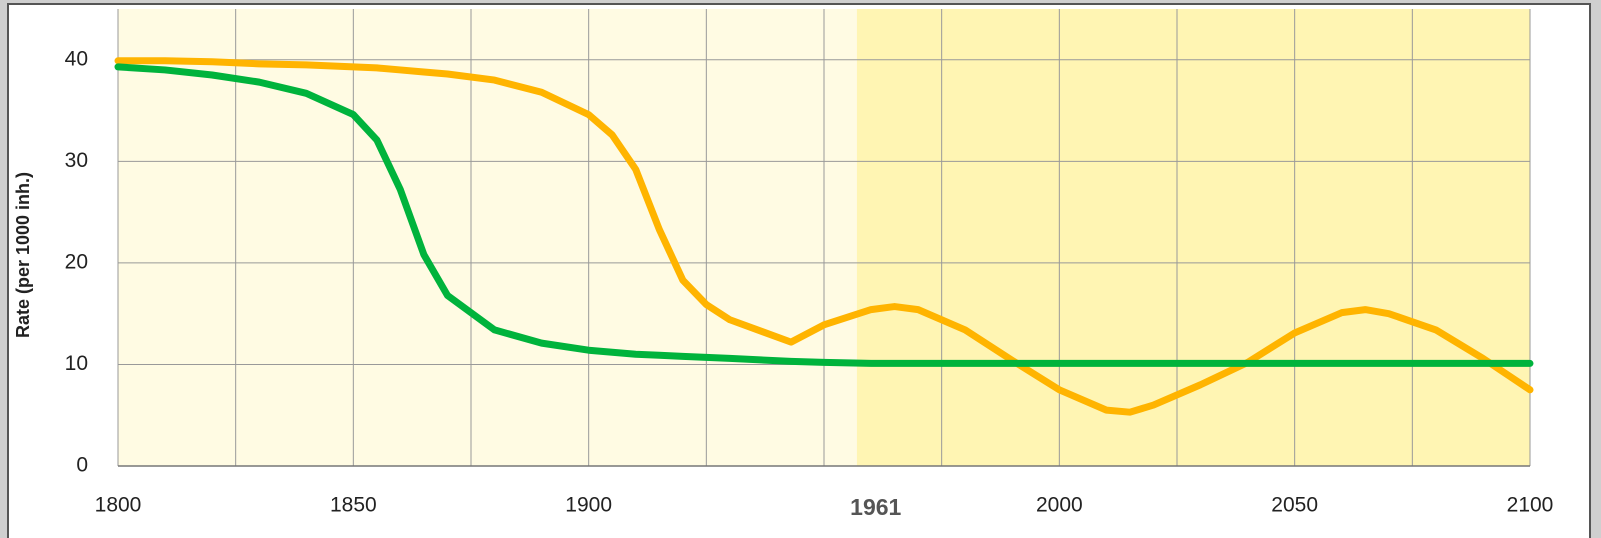 This screenshot has width=1601, height=538. Describe the element at coordinates (76, 160) in the screenshot. I see `y-tick-label: 30` at that location.